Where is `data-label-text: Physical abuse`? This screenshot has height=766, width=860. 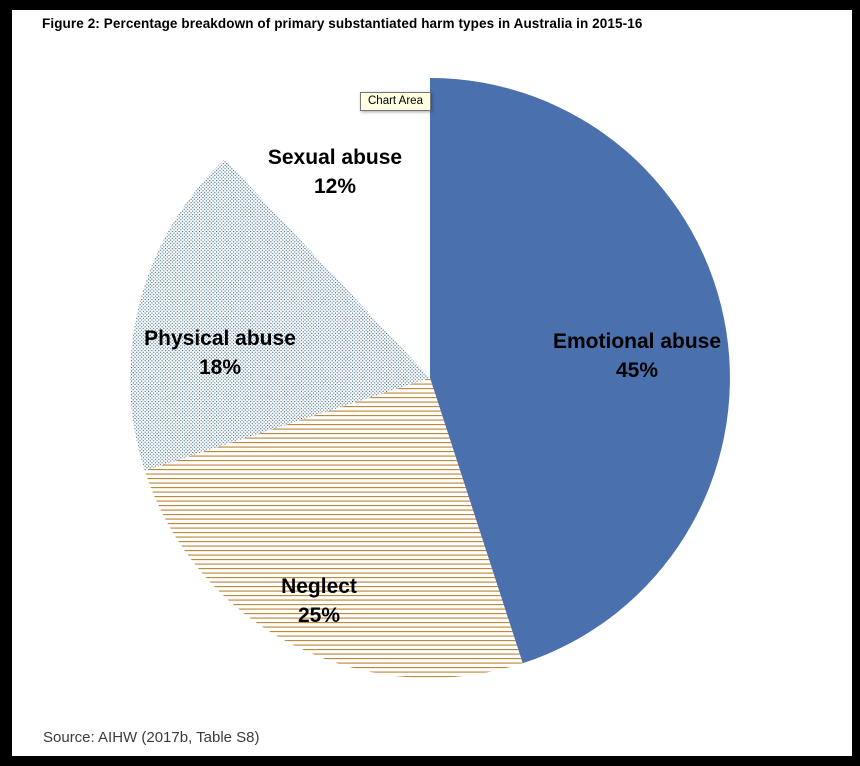
data-label-text: Physical abuse is located at coordinates (220, 338).